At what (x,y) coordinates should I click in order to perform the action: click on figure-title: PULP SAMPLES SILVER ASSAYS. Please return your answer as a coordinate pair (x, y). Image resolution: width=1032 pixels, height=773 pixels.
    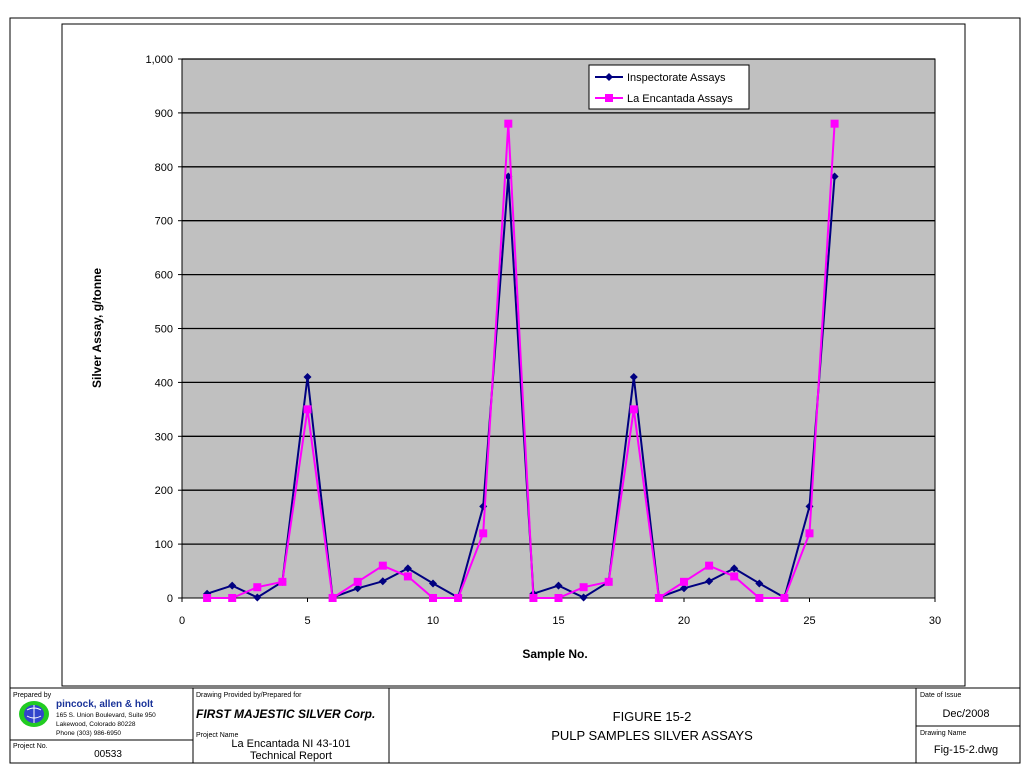
    Looking at the image, I should click on (652, 735).